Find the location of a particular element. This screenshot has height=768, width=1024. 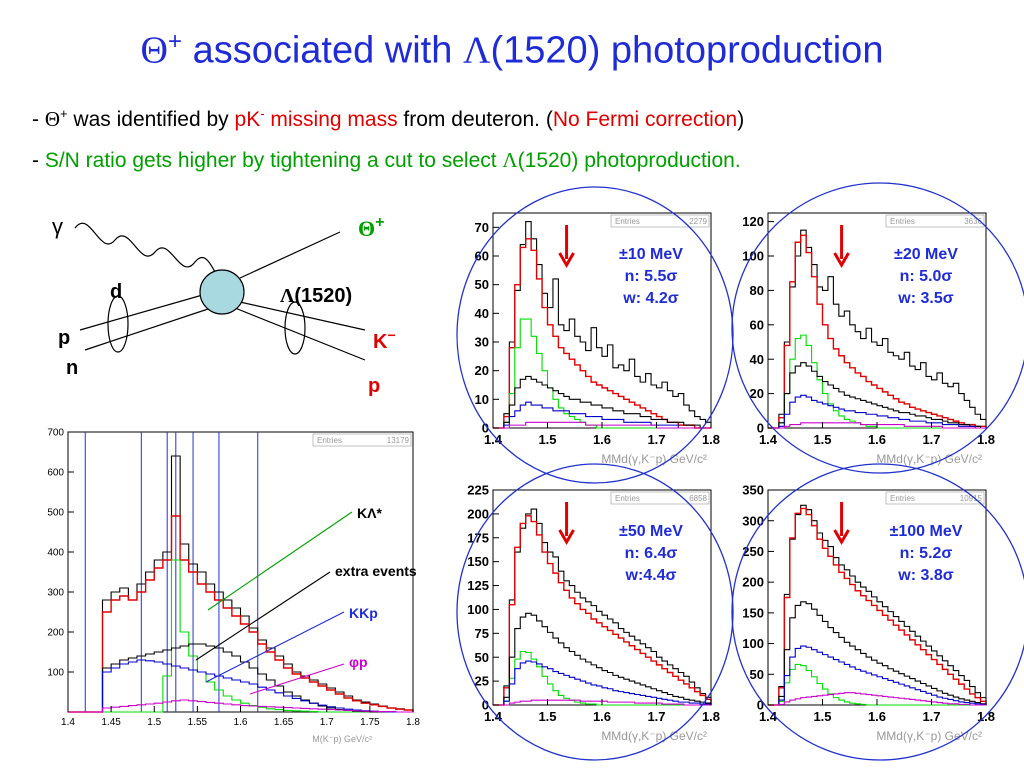

k-minus-line is located at coordinates (302, 316).